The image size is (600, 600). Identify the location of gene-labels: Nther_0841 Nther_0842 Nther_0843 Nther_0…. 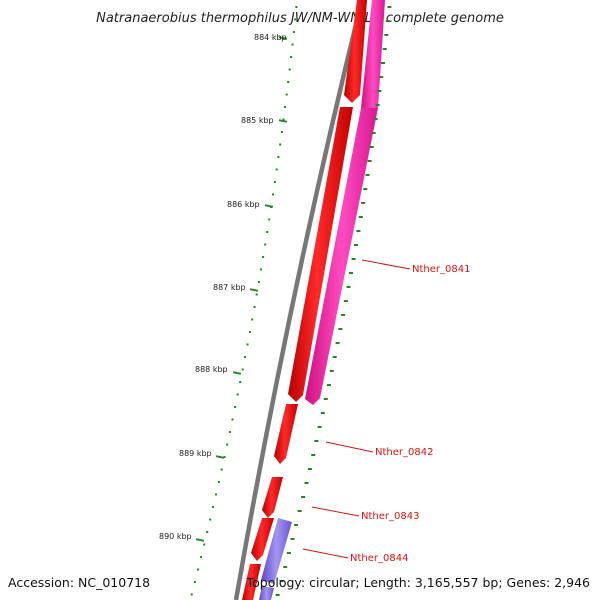
(386, 411).